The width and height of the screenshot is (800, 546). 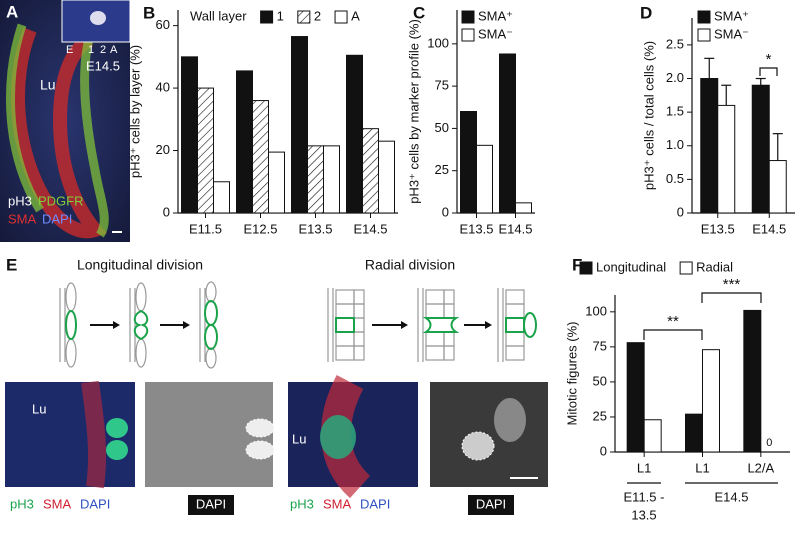 I want to click on significance-label: *, so click(x=769, y=59).